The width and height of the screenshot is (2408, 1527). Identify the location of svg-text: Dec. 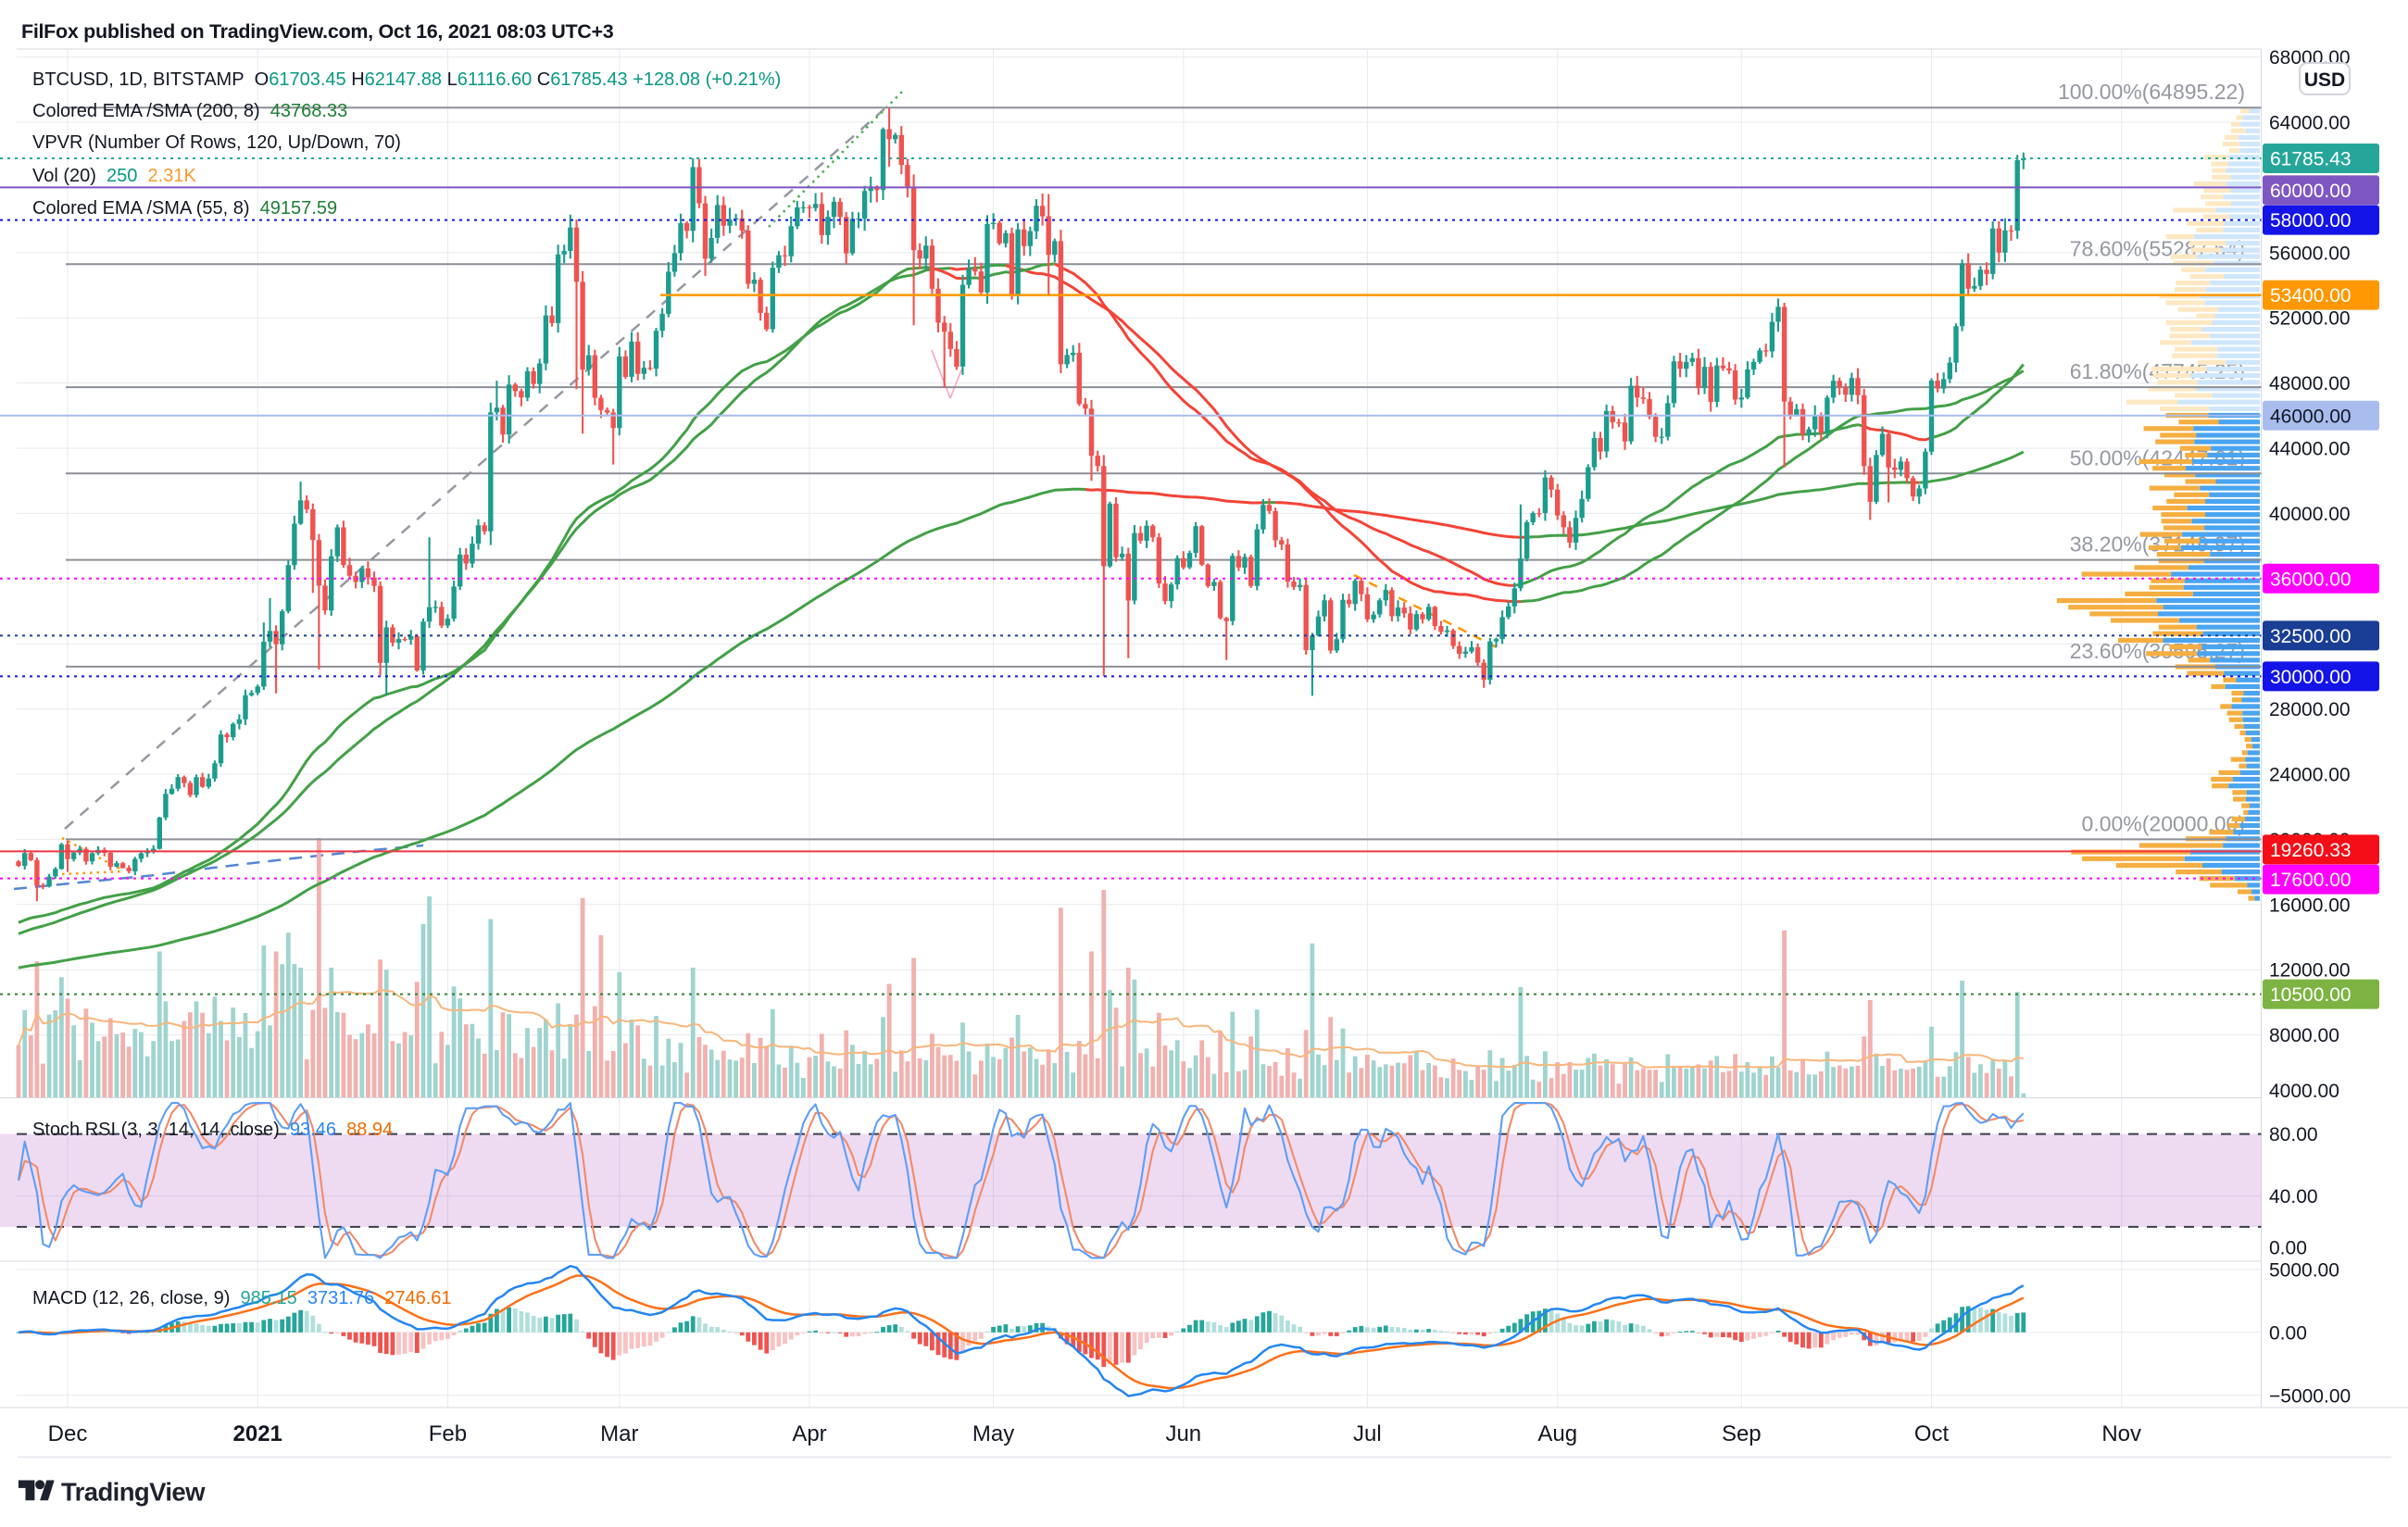
(68, 1433).